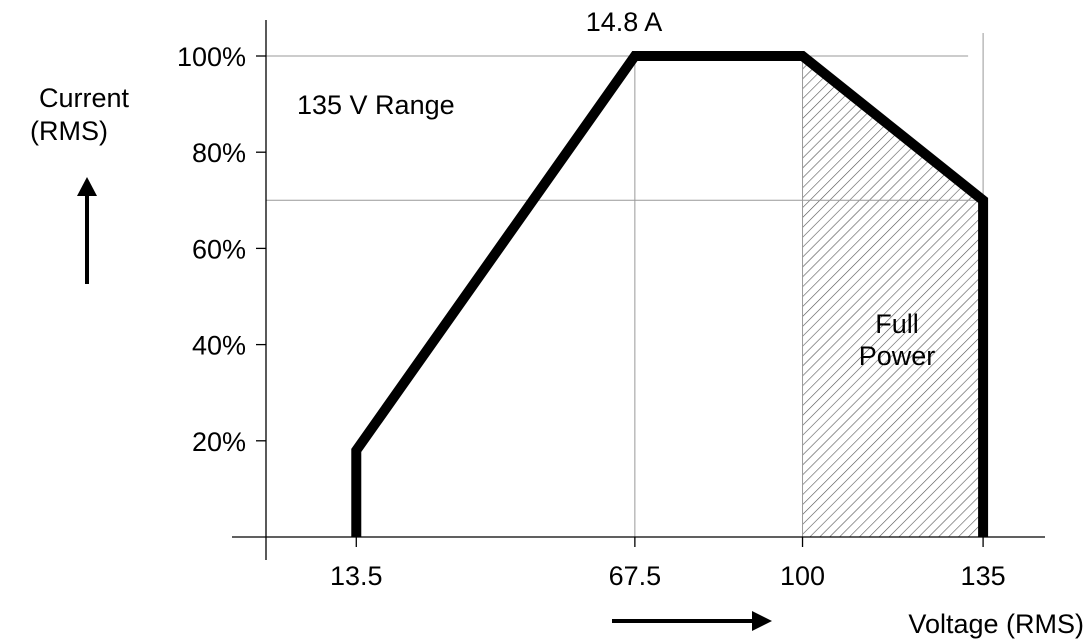 The width and height of the screenshot is (1088, 643). What do you see at coordinates (762, 621) in the screenshot?
I see `x-axis-arrow-head` at bounding box center [762, 621].